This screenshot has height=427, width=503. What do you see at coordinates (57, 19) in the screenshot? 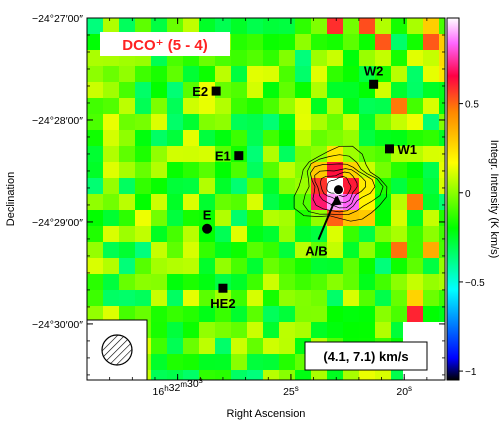
I see `y-tick-label: −24°27′00″` at bounding box center [57, 19].